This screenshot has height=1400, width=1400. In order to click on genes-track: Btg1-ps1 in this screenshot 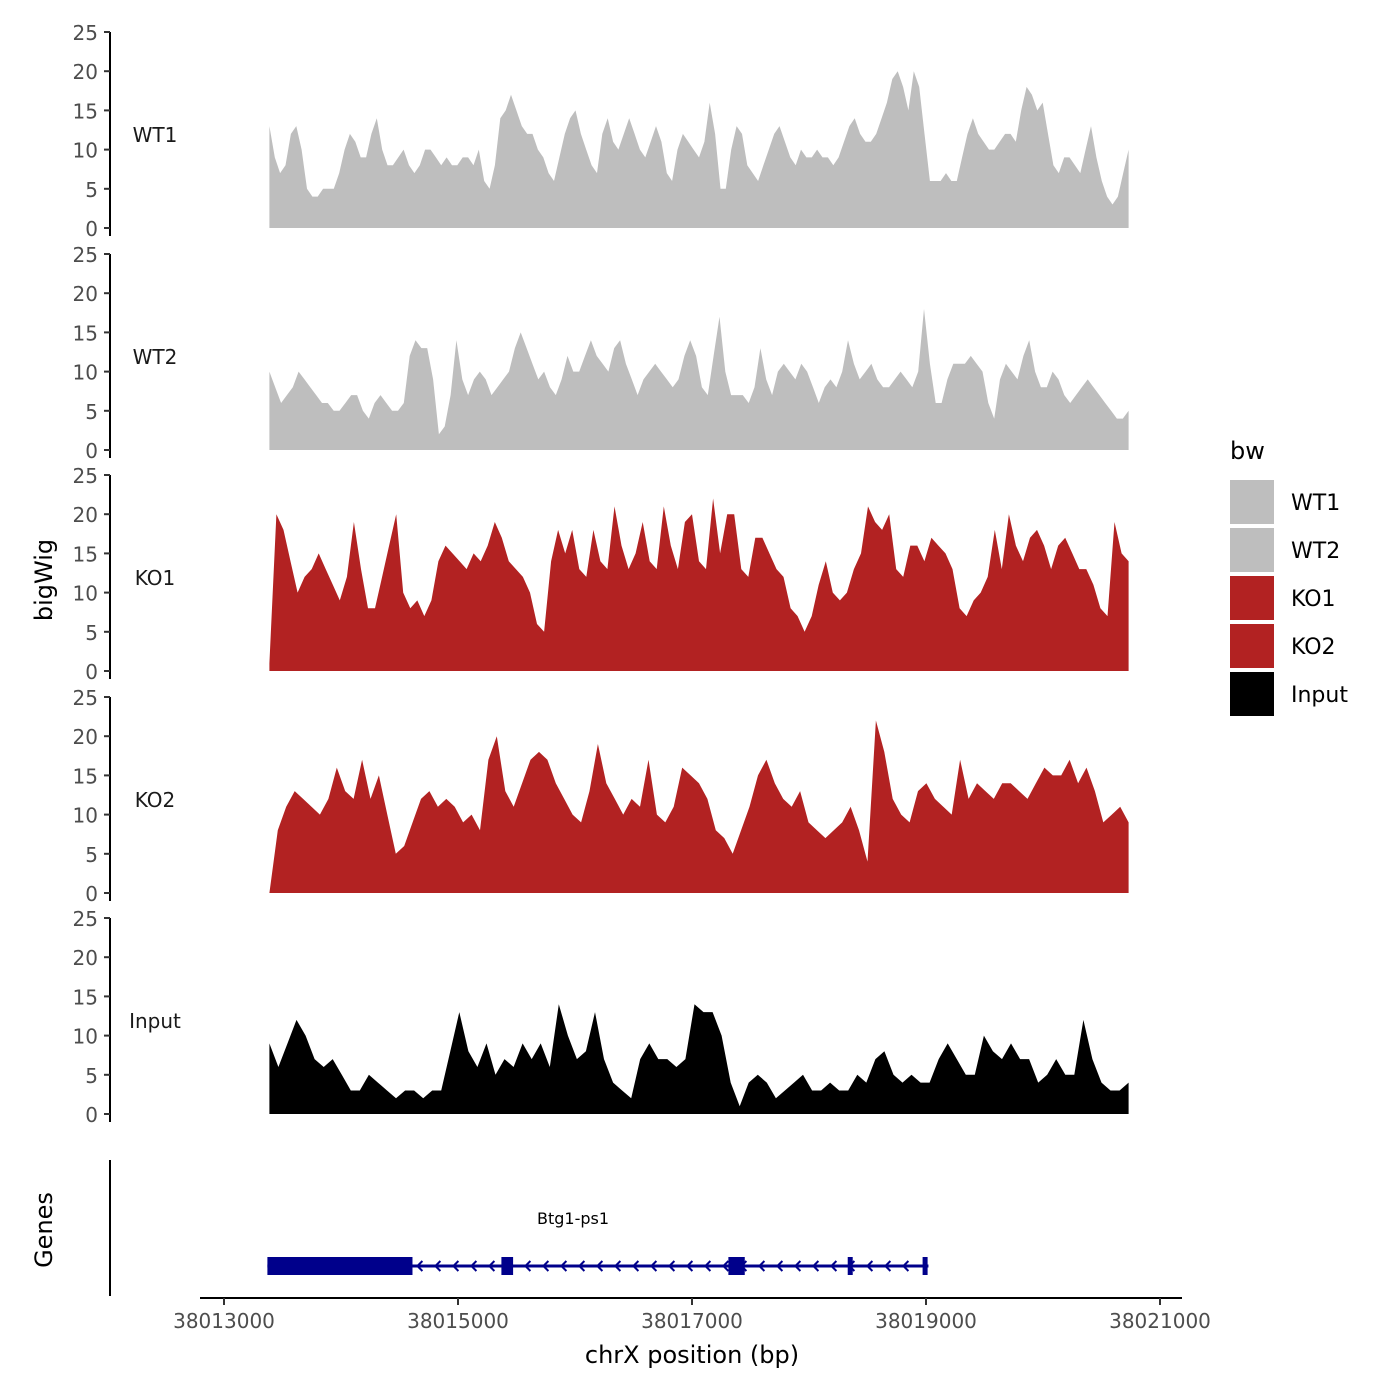, I will do `click(519, 1228)`.